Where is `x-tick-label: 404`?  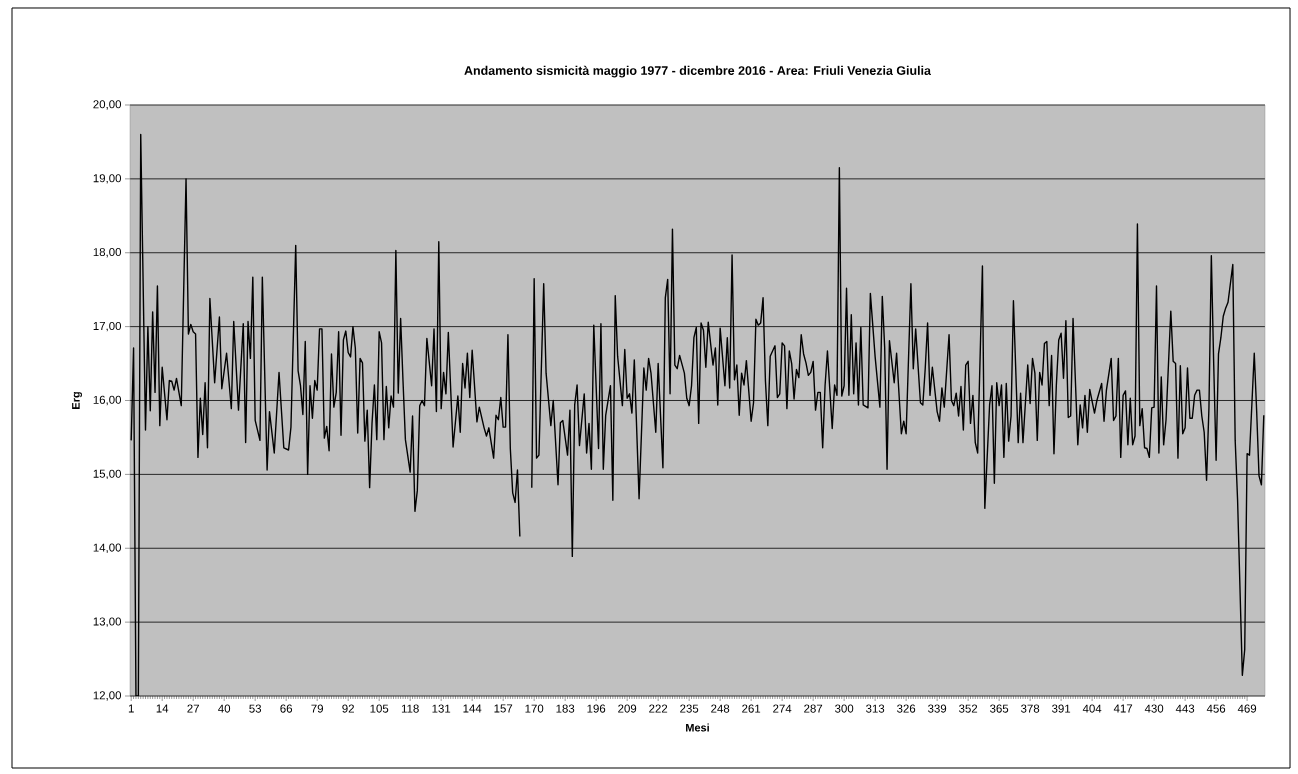
x-tick-label: 404 is located at coordinates (1092, 708).